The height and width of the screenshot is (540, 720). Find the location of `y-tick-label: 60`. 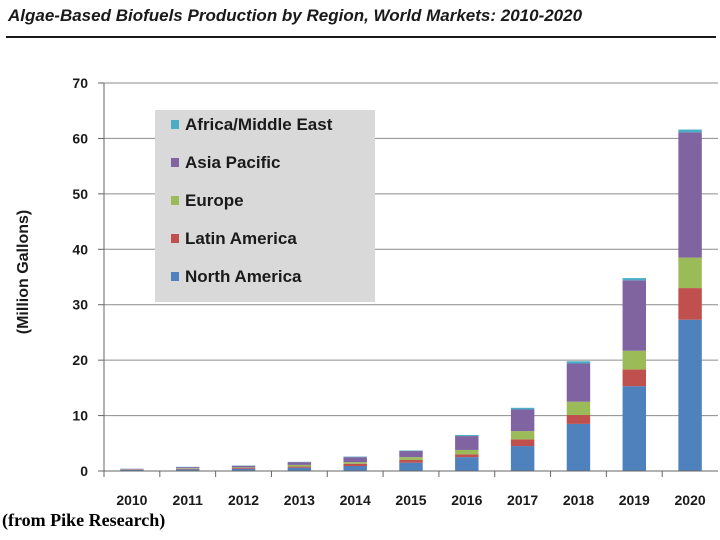

y-tick-label: 60 is located at coordinates (80, 138).